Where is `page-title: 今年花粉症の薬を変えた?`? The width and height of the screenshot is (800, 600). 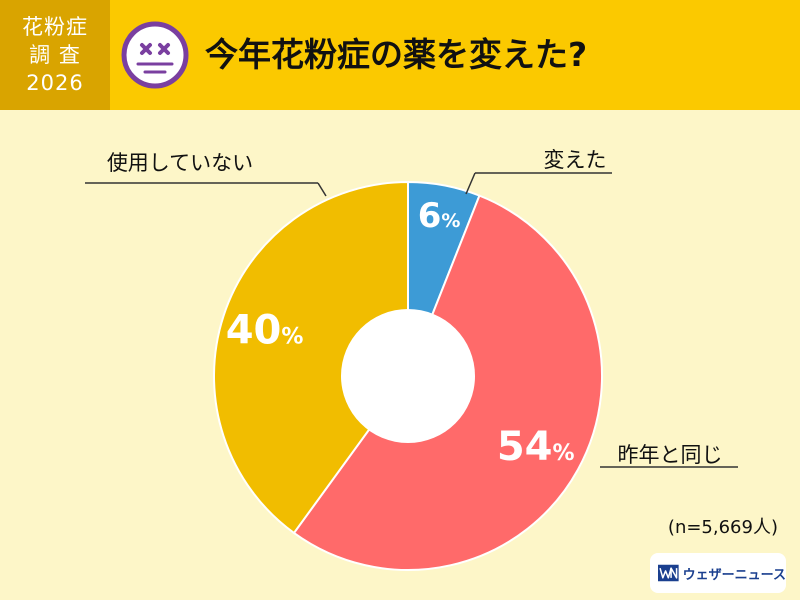 page-title: 今年花粉症の薬を変えた? is located at coordinates (396, 54).